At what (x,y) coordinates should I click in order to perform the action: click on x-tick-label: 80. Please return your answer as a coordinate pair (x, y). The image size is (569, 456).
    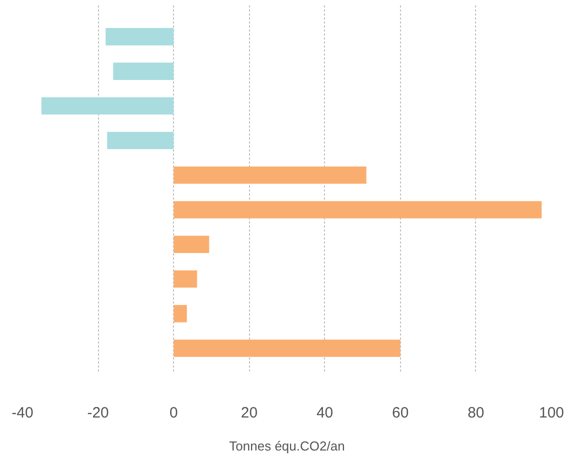
    Looking at the image, I should click on (476, 413).